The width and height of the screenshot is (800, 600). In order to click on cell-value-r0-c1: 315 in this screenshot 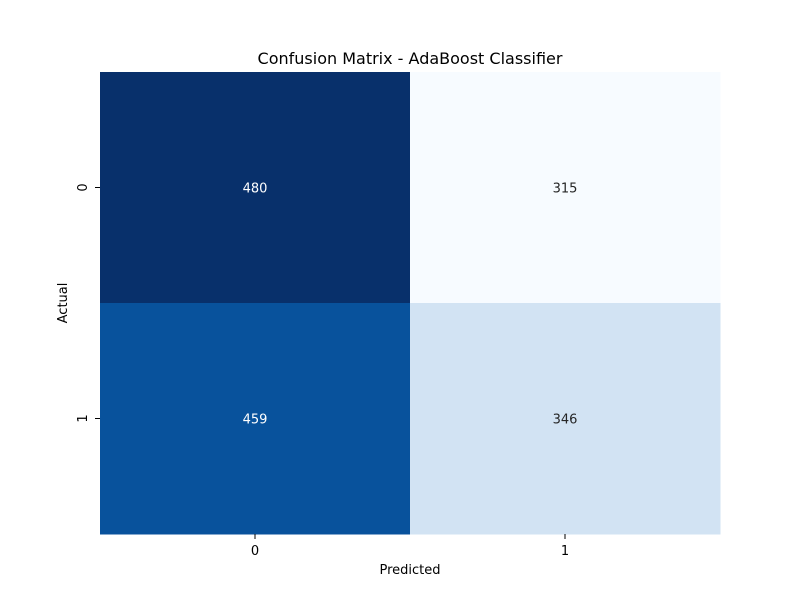, I will do `click(565, 189)`.